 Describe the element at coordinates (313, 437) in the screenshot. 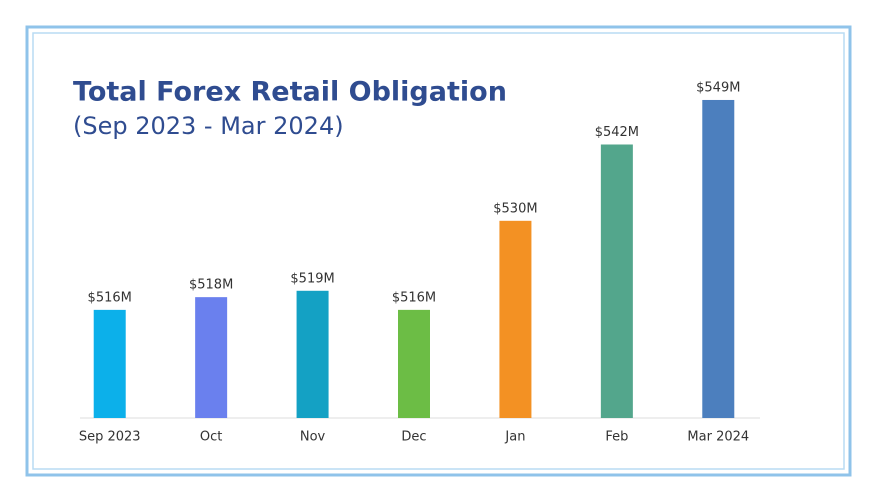

I see `x-tick-label: Nov` at that location.